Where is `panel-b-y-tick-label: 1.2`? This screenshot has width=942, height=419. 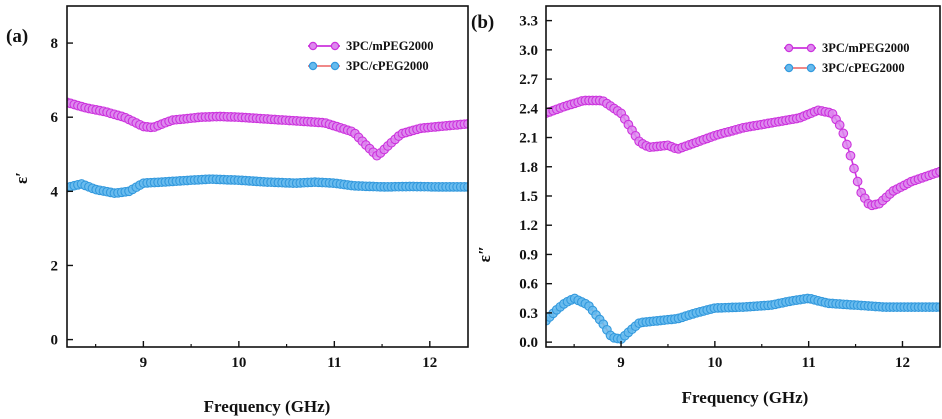 panel-b-y-tick-label: 1.2 is located at coordinates (528, 226).